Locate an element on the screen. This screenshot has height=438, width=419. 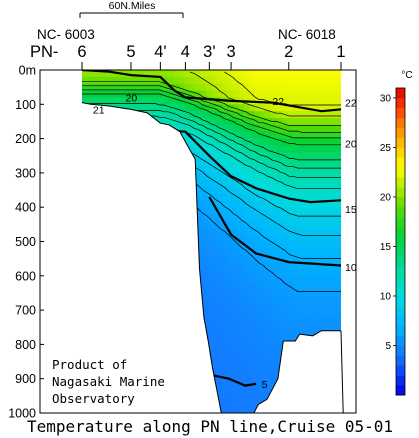
colorbar-tick-label: 10 is located at coordinates (386, 296).